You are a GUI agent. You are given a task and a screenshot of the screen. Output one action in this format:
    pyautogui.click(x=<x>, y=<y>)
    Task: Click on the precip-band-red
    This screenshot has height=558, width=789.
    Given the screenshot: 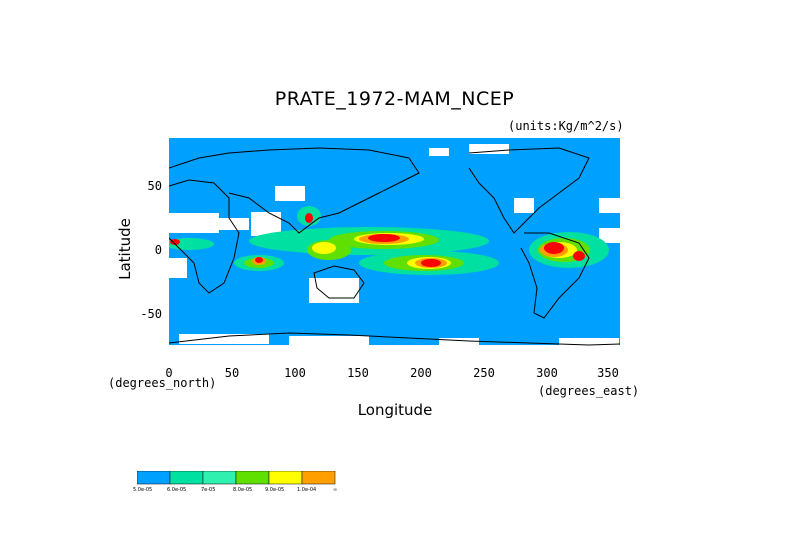 What is the action you would take?
    pyautogui.click(x=377, y=240)
    